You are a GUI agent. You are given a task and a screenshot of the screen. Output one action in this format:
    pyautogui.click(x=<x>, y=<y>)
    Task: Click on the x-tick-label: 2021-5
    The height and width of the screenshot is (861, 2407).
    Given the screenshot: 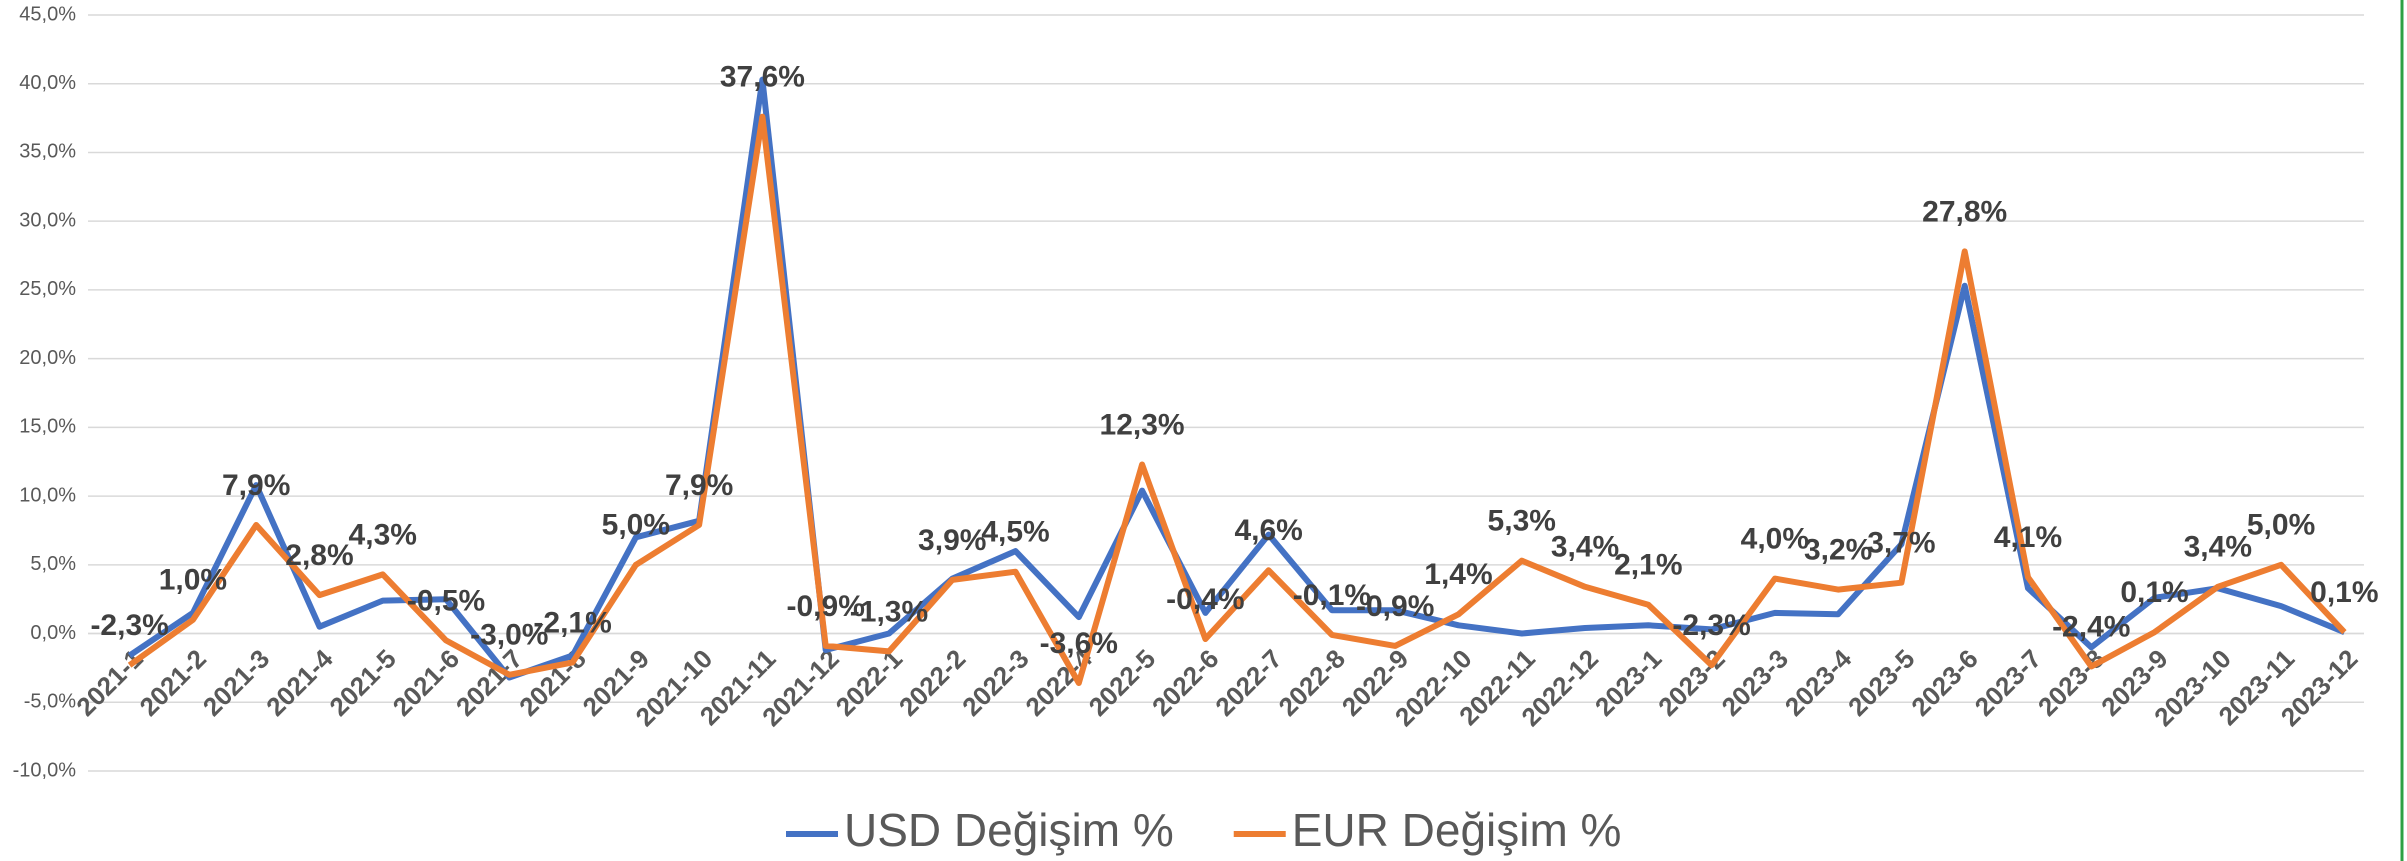 What is the action you would take?
    pyautogui.click(x=362, y=682)
    